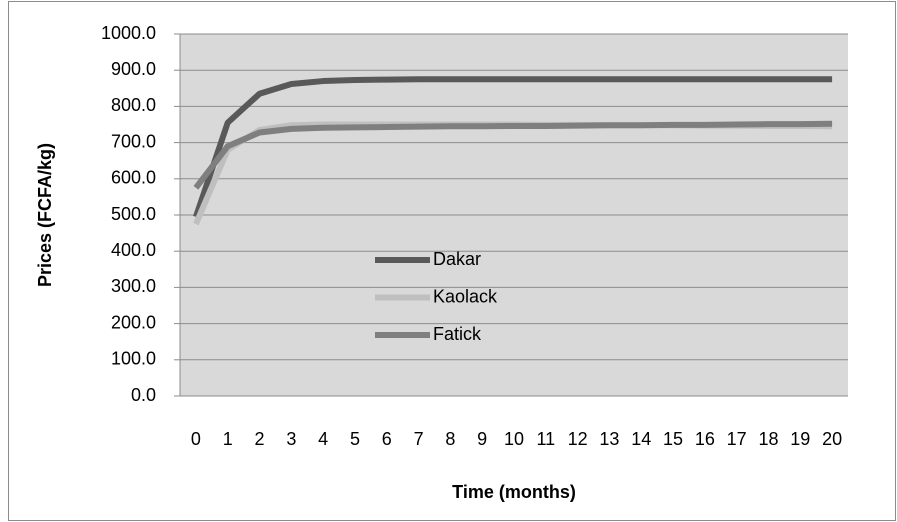 This screenshot has height=522, width=897. I want to click on y-tick-label: 600.0, so click(133, 178).